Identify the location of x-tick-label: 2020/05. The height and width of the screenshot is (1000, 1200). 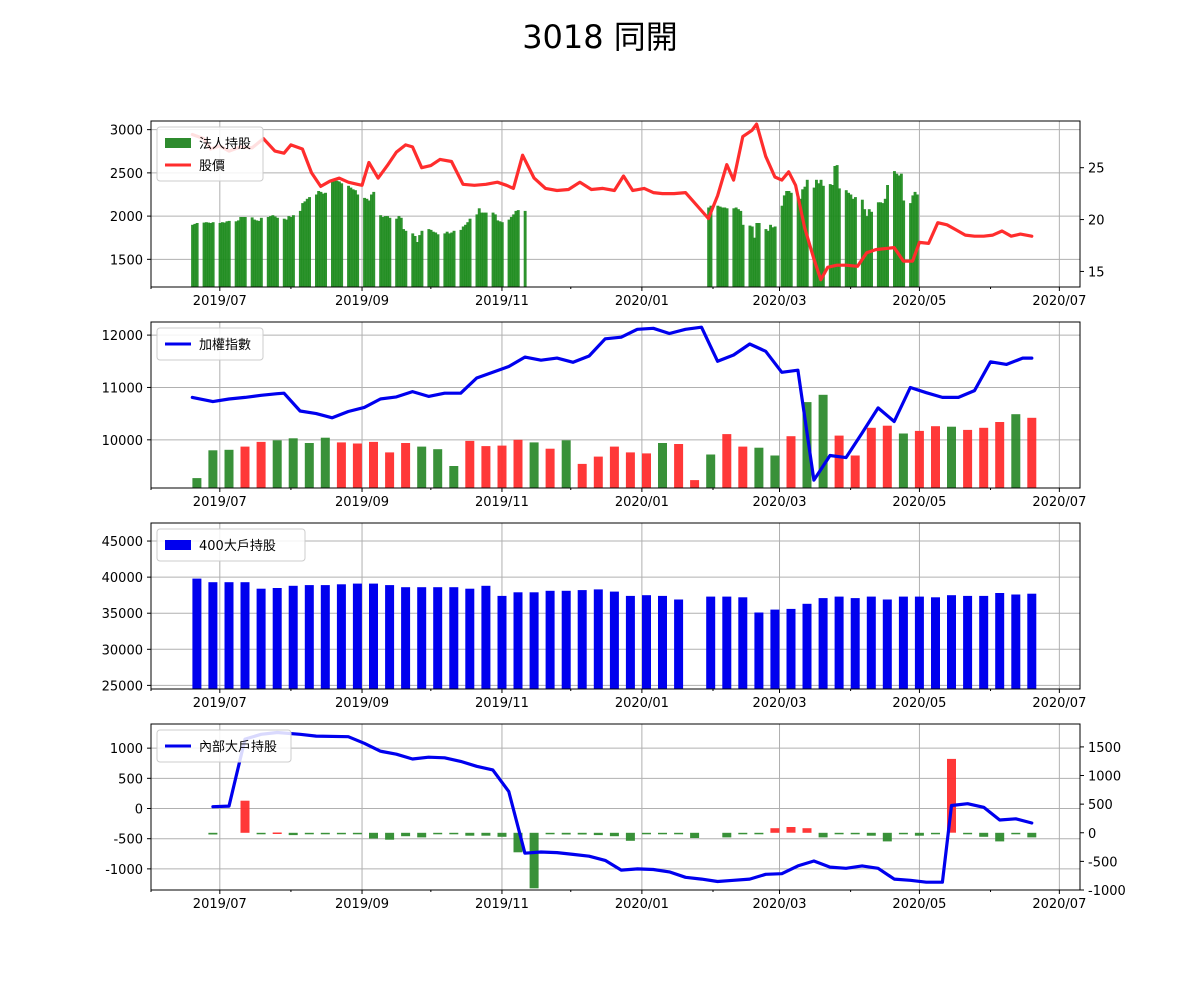
(919, 703).